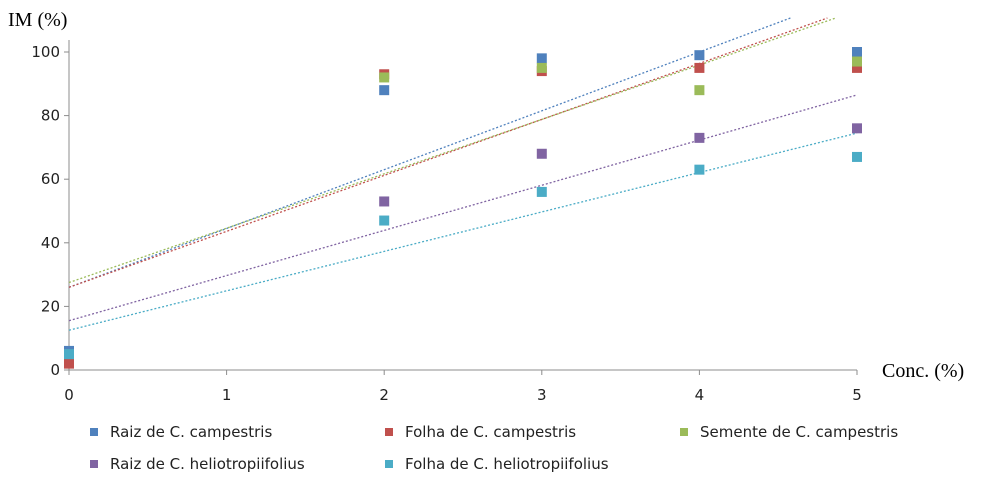 This screenshot has height=482, width=999. Describe the element at coordinates (37, 20) in the screenshot. I see `y-axis-title: IM (%)` at that location.